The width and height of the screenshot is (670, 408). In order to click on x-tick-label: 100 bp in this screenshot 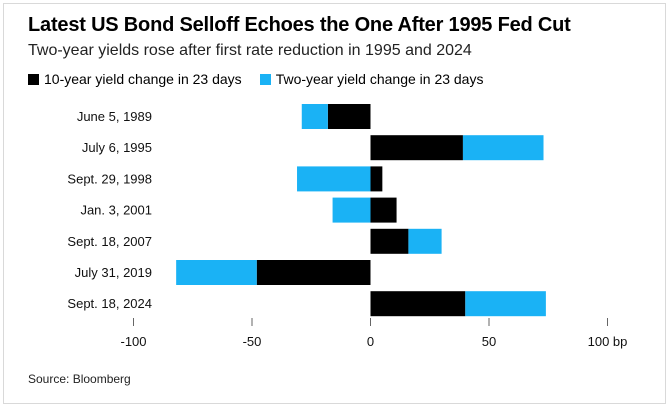, I will do `click(608, 341)`.